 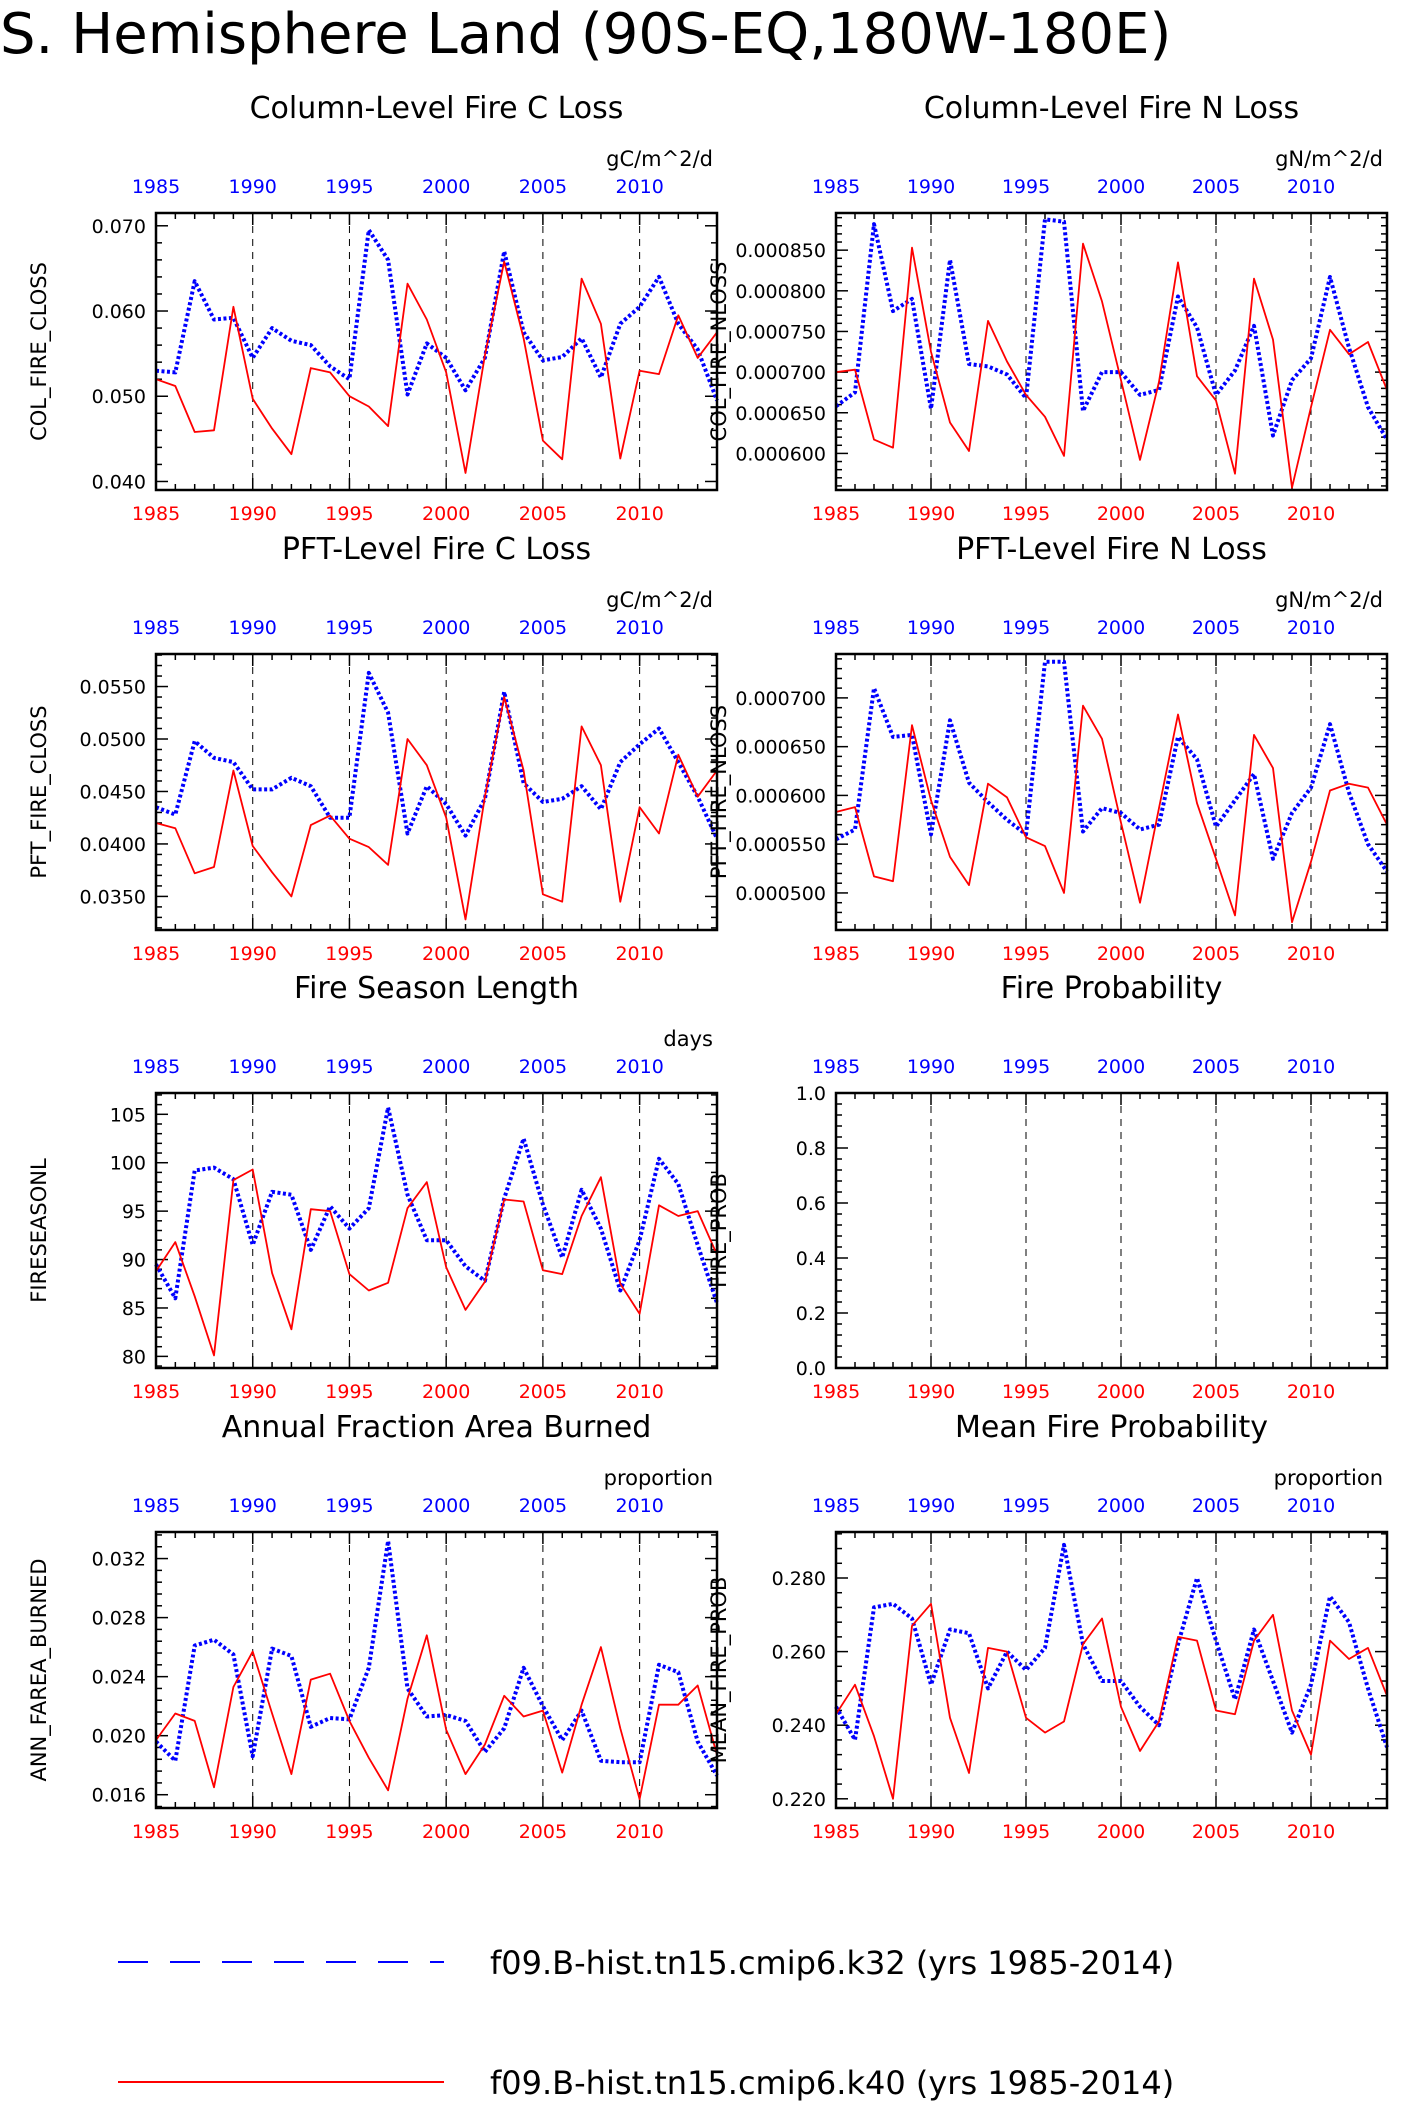 I want to click on panel-title: Fire Season Length, so click(x=436, y=988).